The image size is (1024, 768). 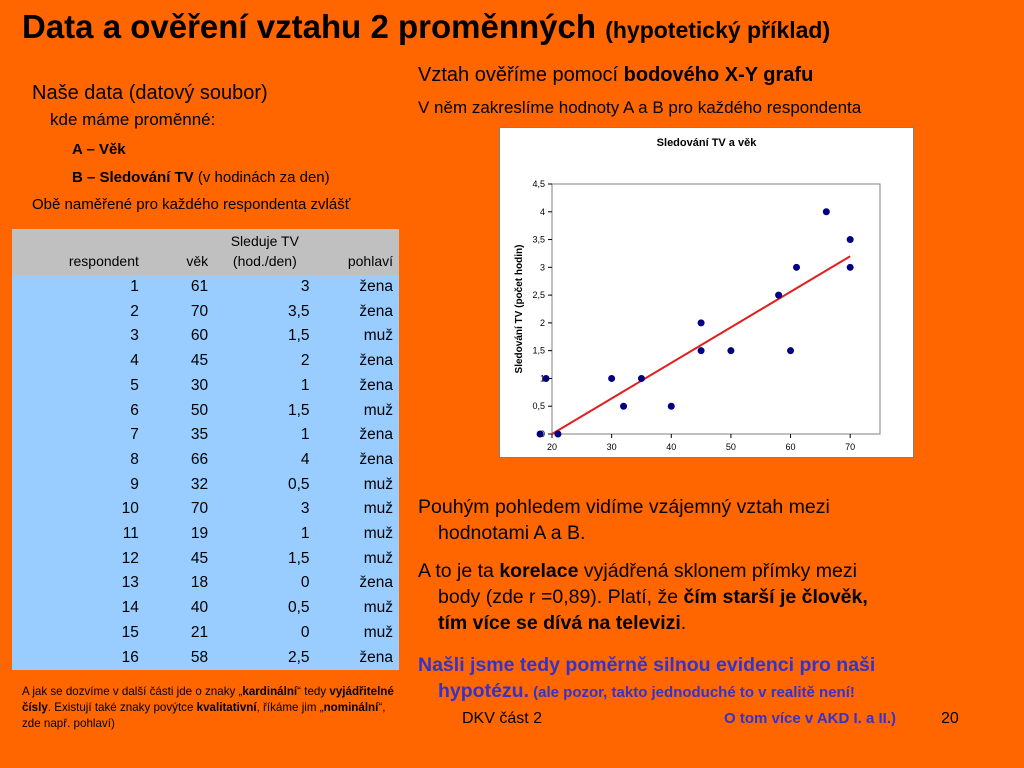 I want to click on cell-respondent: 14, so click(x=78, y=608).